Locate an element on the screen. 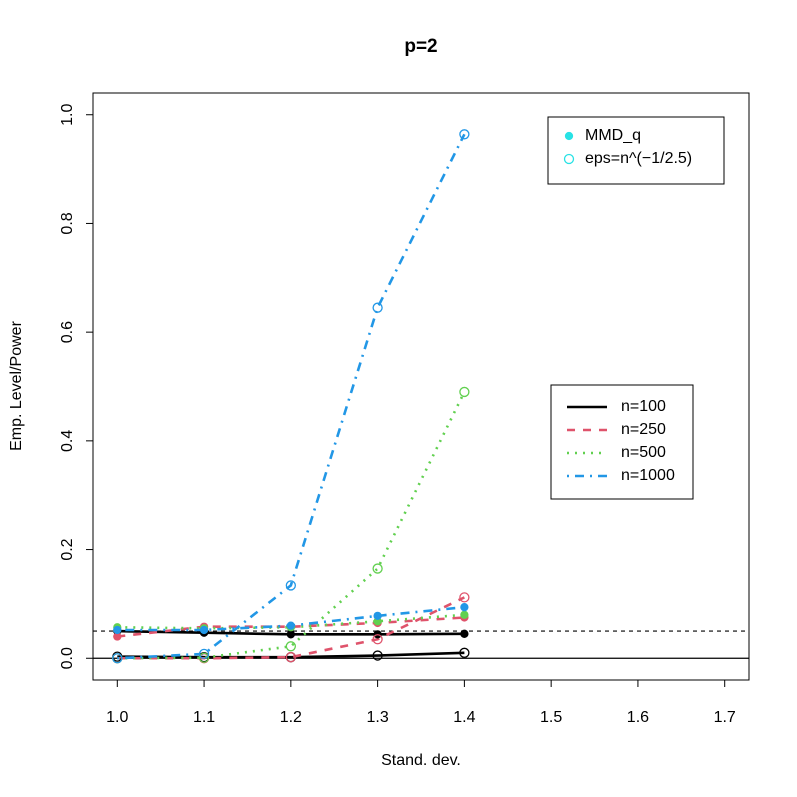  x-tick-label: 1.7 is located at coordinates (725, 717).